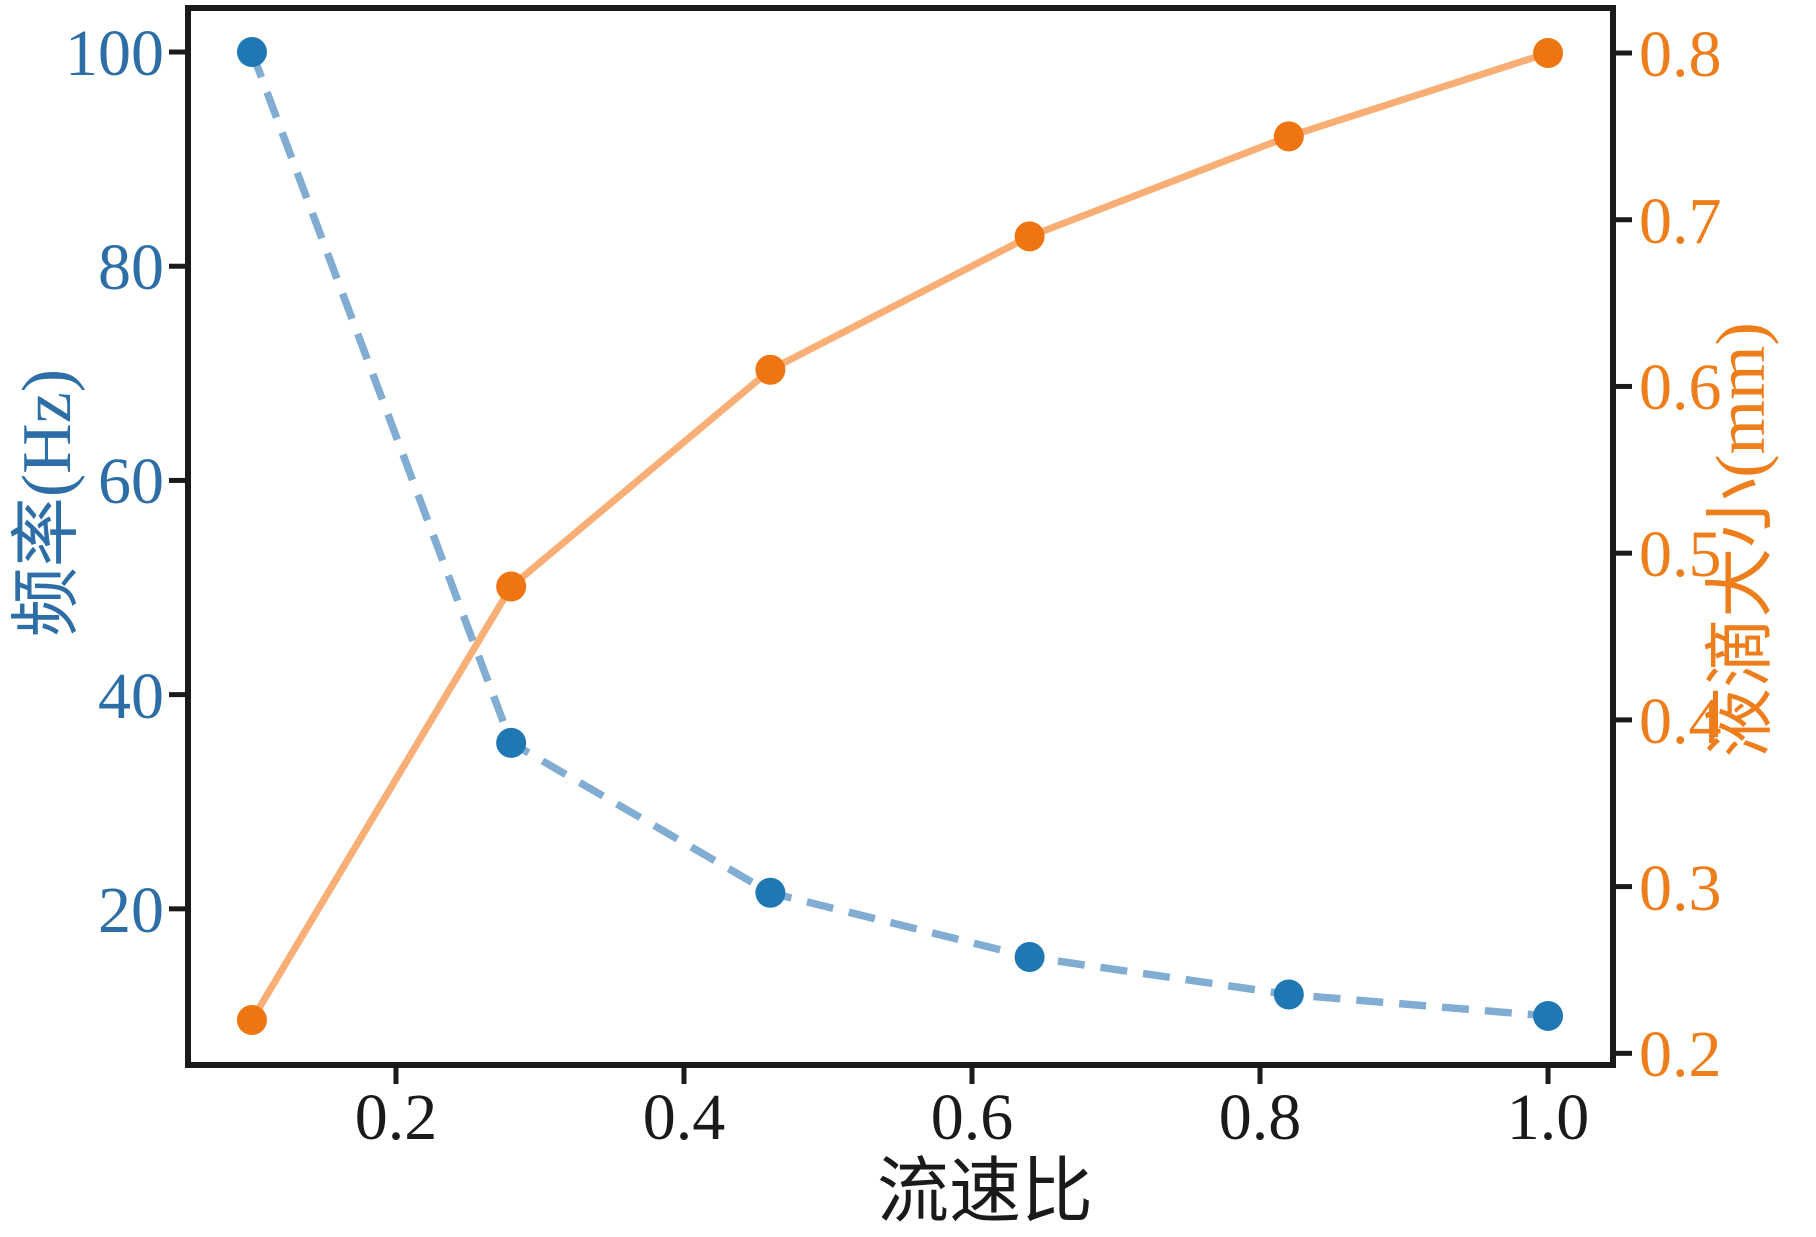 This screenshot has width=1816, height=1237. What do you see at coordinates (396, 1117) in the screenshot?
I see `x-tick-label: 0.2` at bounding box center [396, 1117].